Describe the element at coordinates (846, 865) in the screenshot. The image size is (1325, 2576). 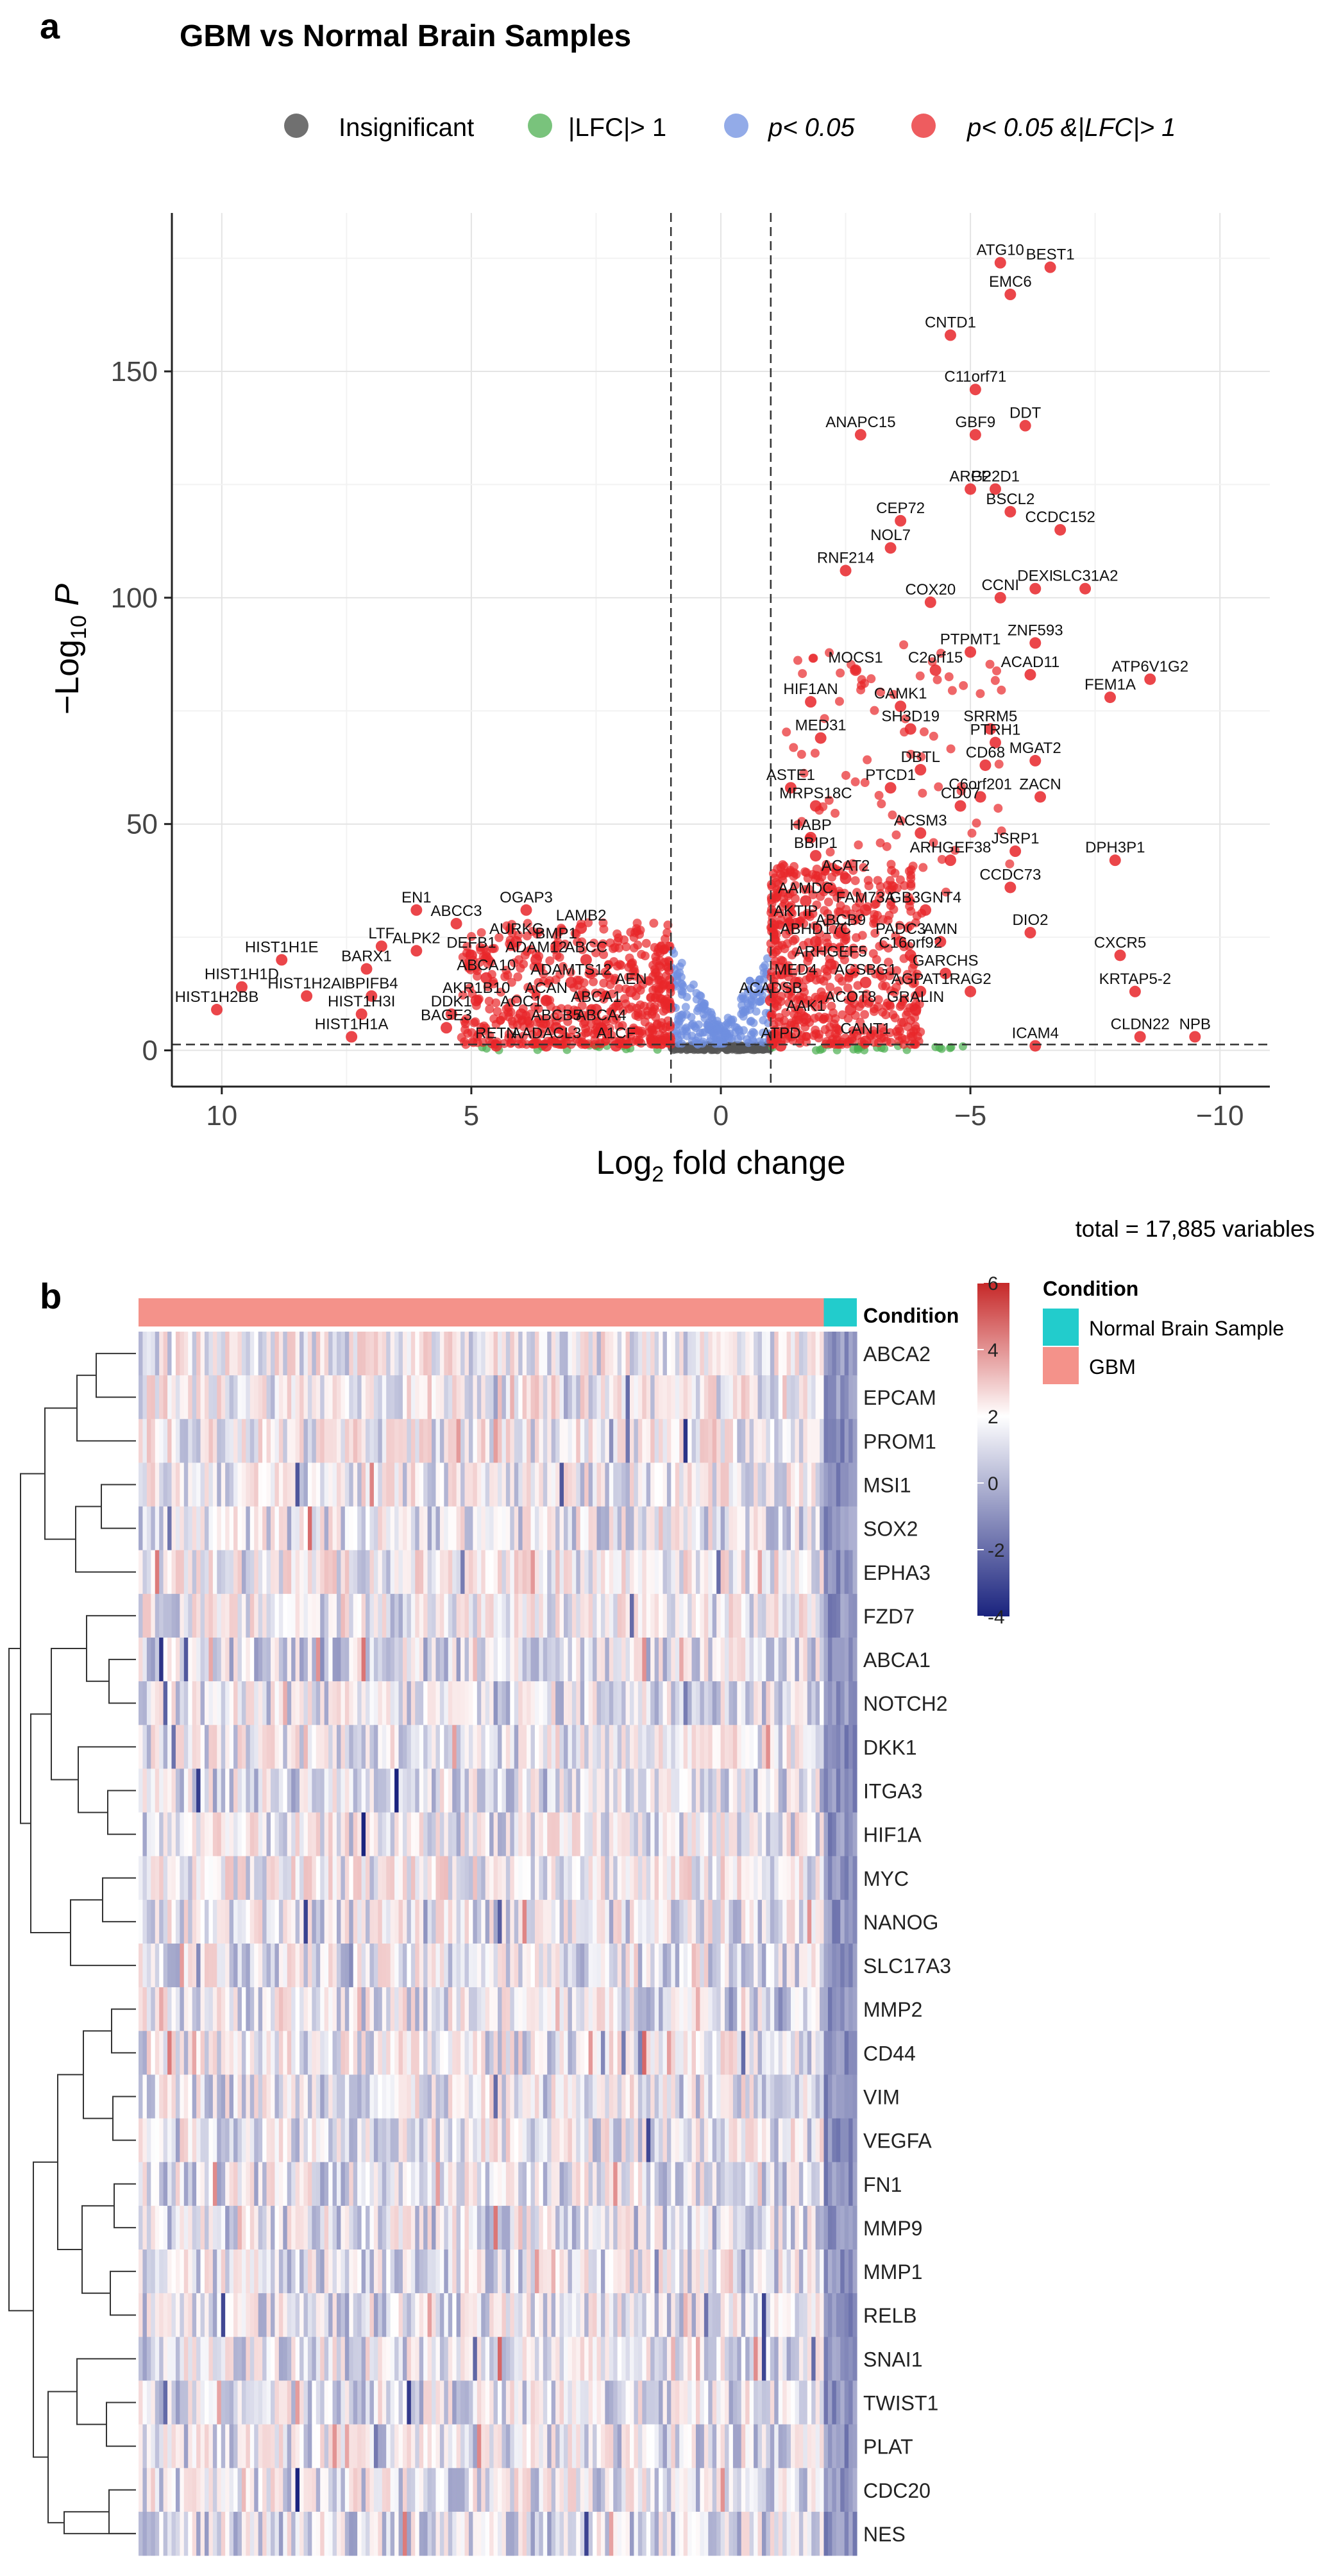
I see `volcano-gene-label: ACAT2` at that location.